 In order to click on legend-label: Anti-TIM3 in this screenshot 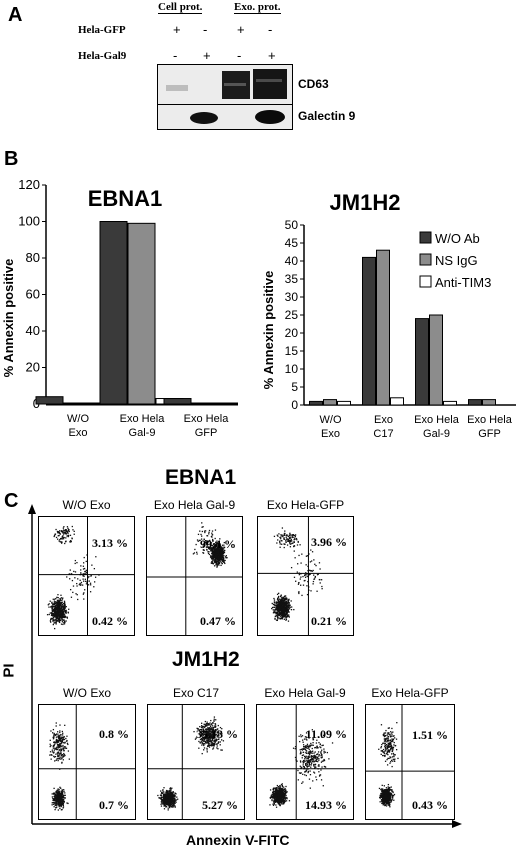, I will do `click(463, 282)`.